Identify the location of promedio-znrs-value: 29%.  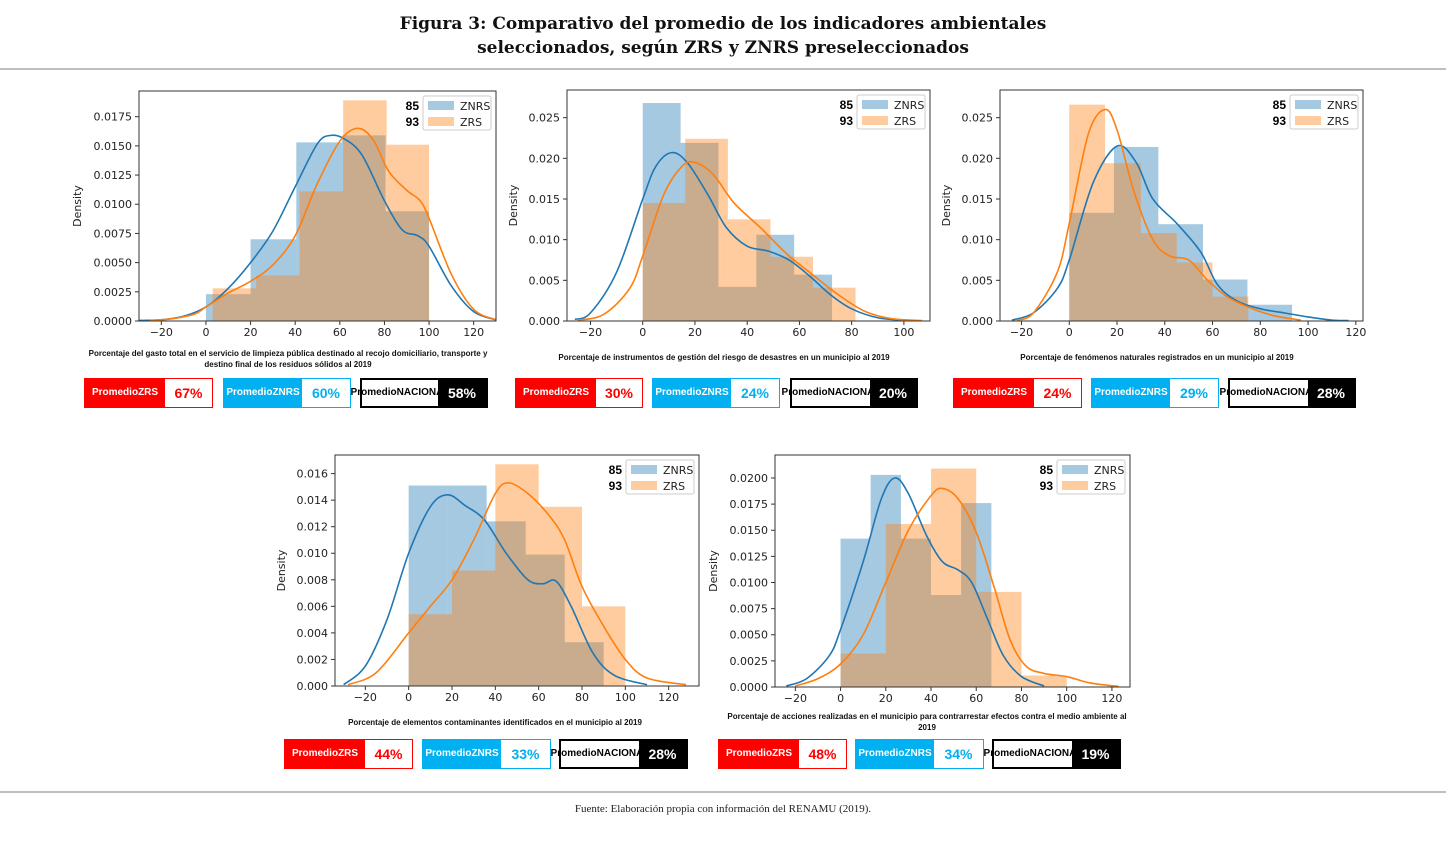
(1194, 393).